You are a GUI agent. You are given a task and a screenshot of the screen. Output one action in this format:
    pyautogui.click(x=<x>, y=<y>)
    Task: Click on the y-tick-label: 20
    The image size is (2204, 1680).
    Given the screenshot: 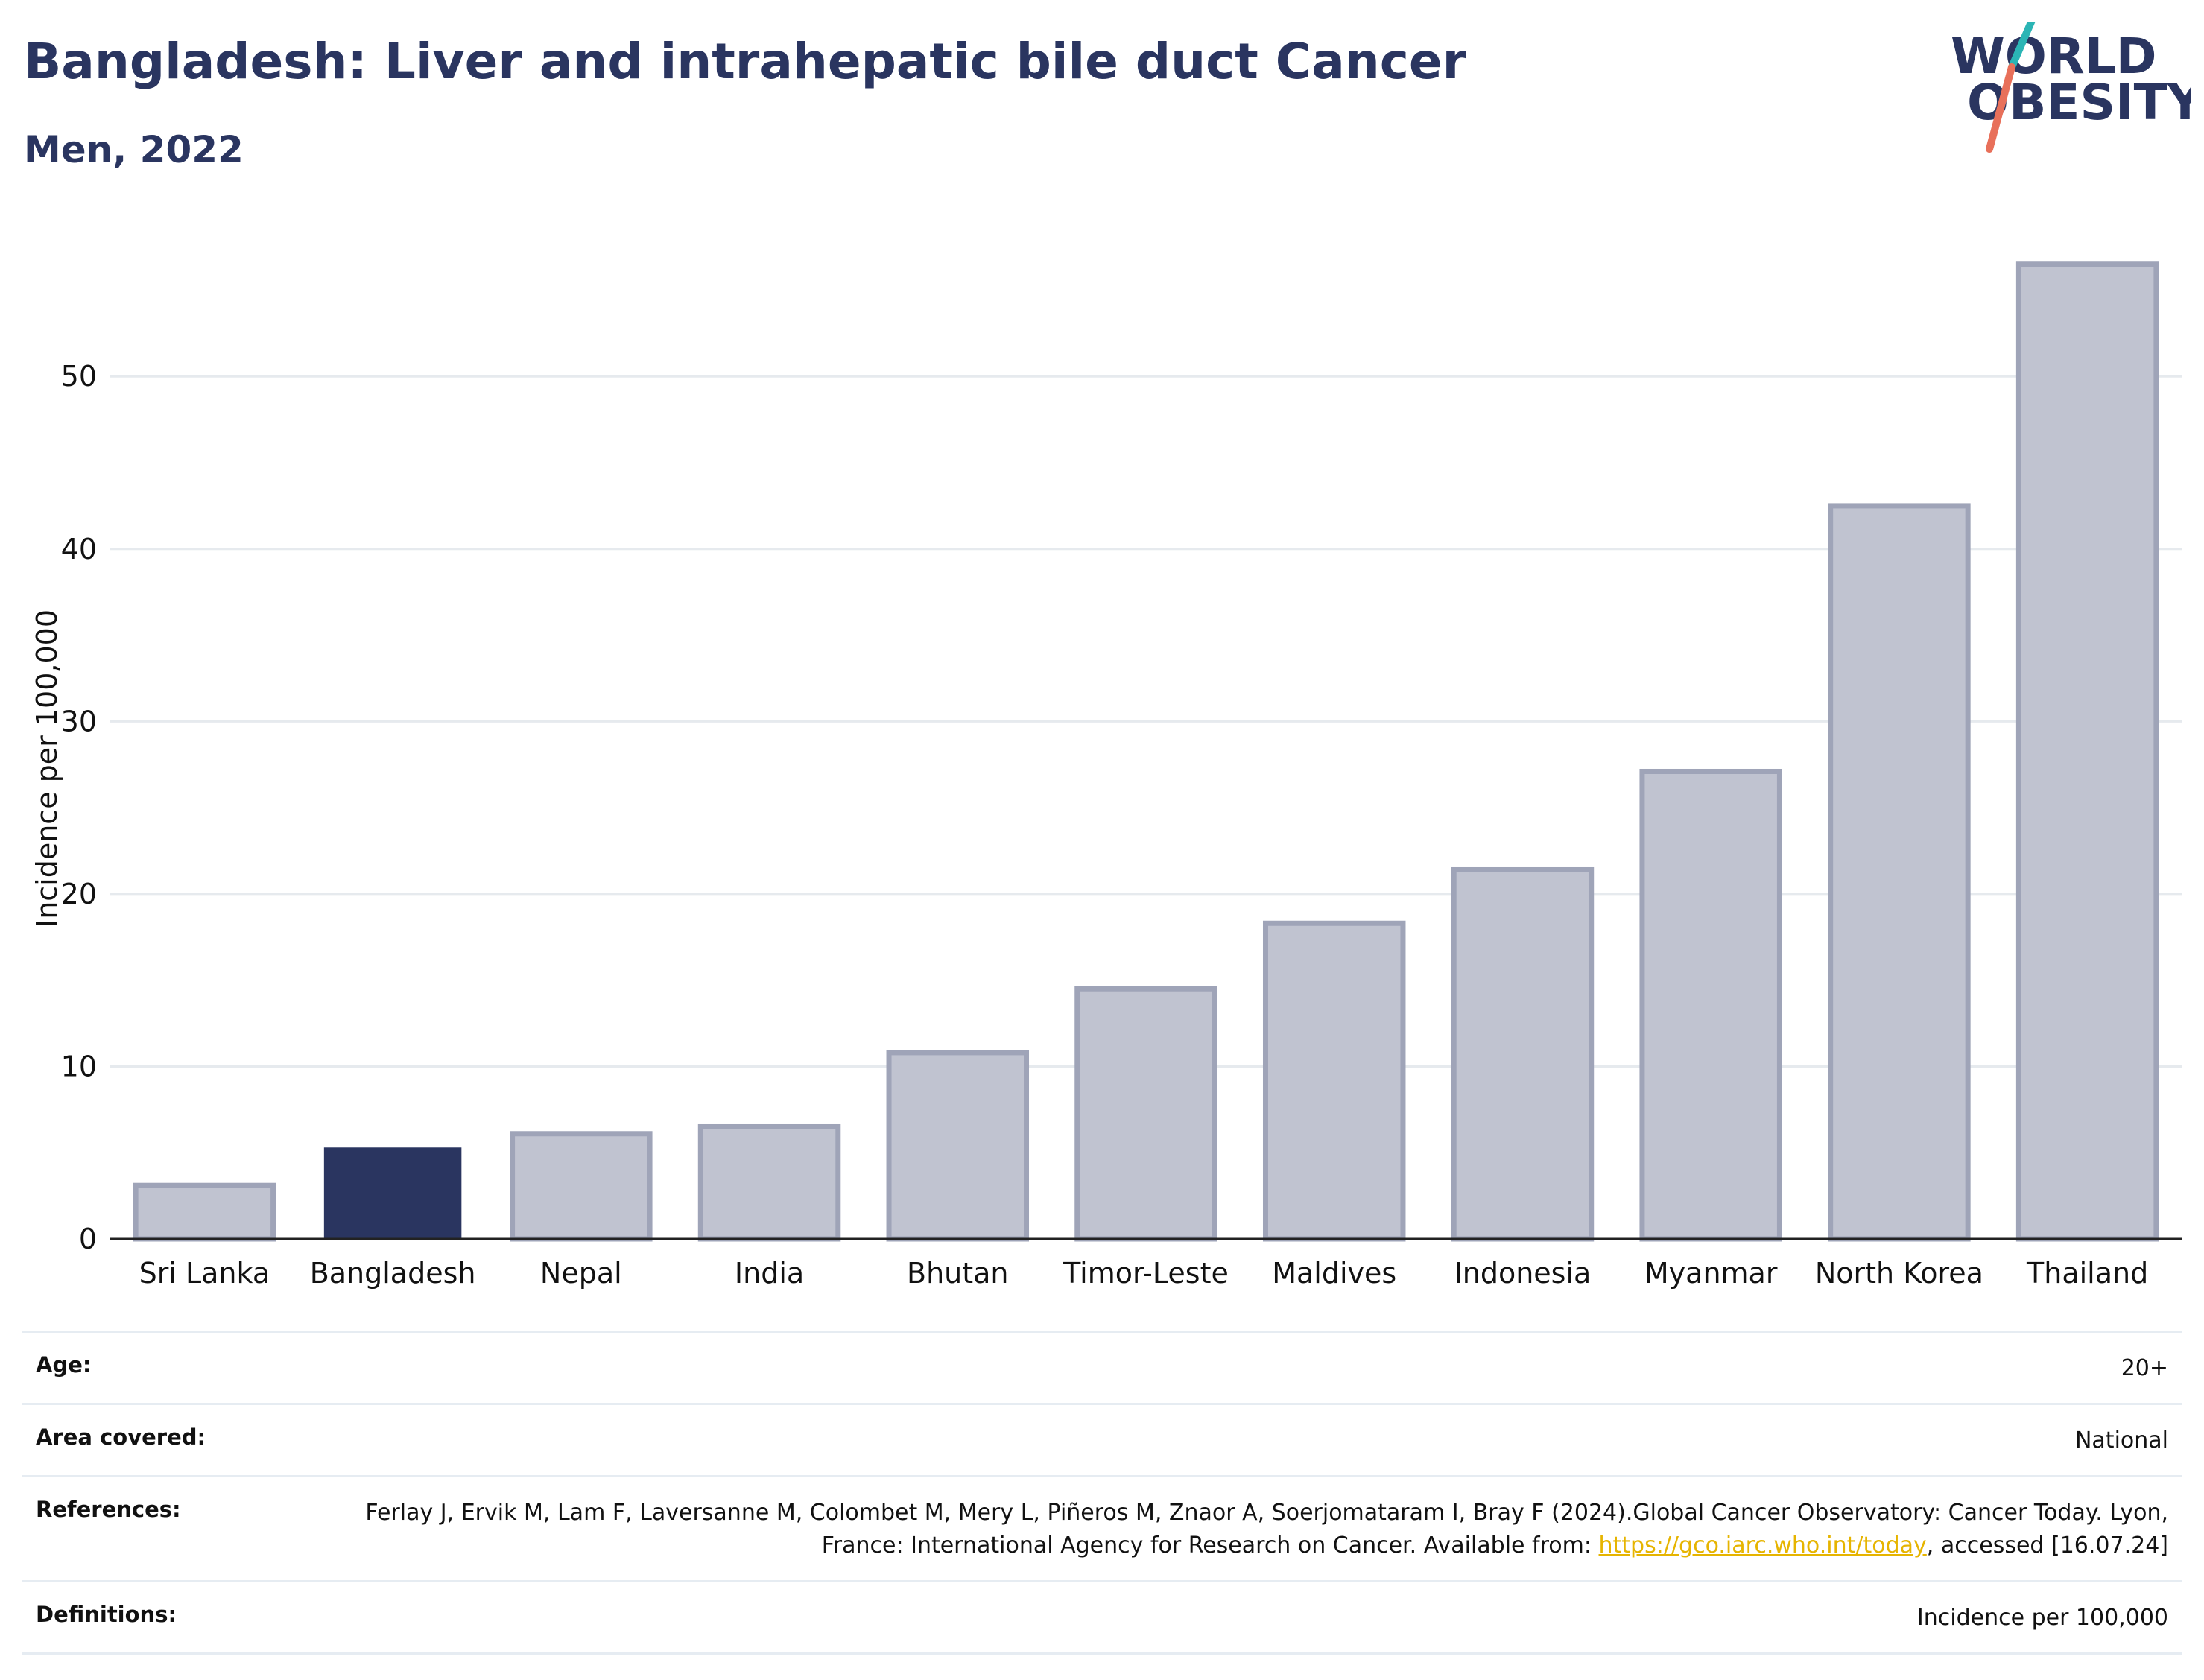 What is the action you would take?
    pyautogui.click(x=79, y=894)
    